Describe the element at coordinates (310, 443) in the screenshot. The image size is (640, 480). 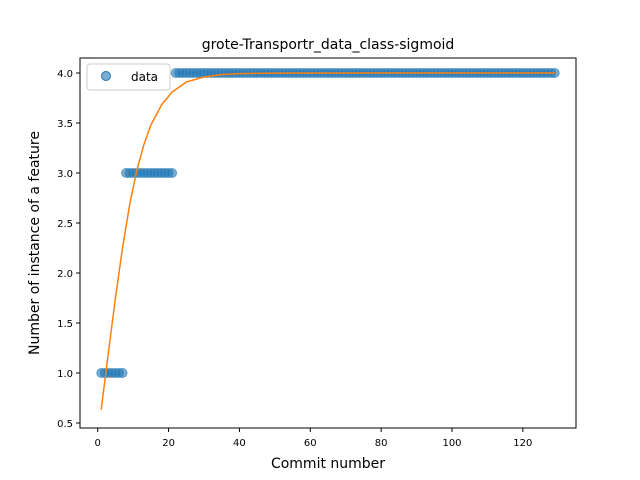
I see `x-tick-label: 60` at that location.